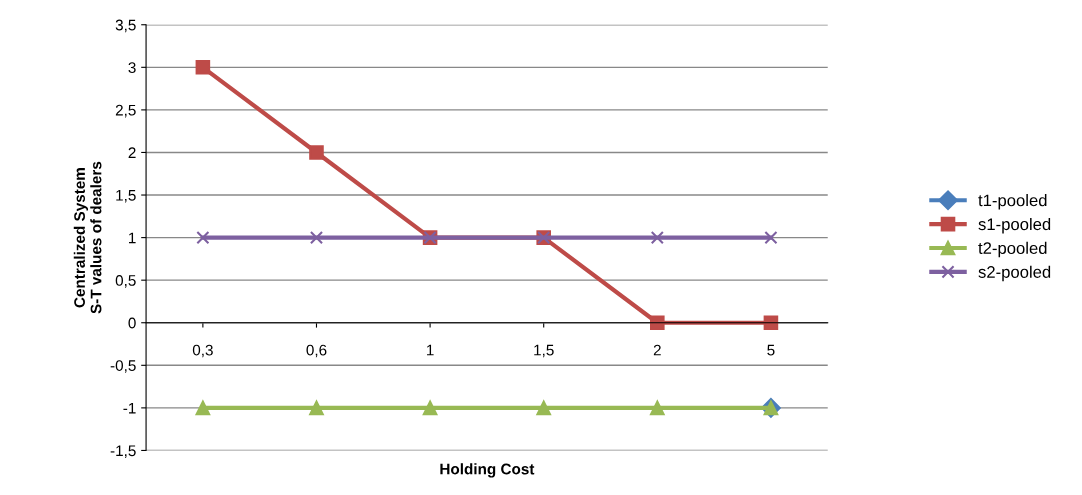  I want to click on legend-label: s2-pooled, so click(1014, 273).